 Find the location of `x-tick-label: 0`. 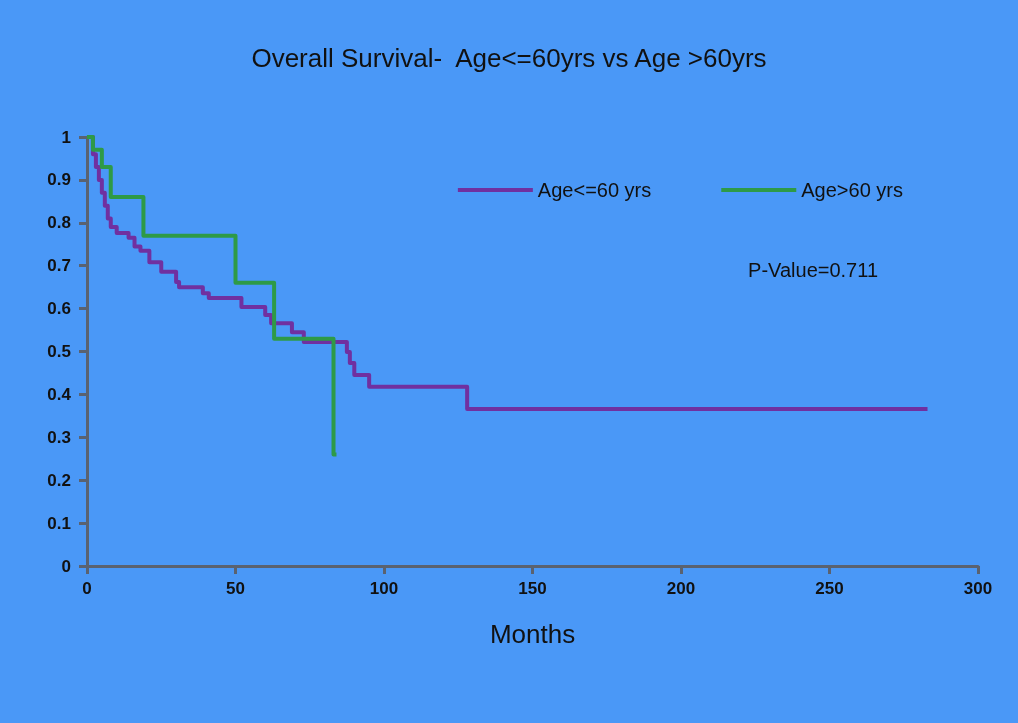

x-tick-label: 0 is located at coordinates (87, 588).